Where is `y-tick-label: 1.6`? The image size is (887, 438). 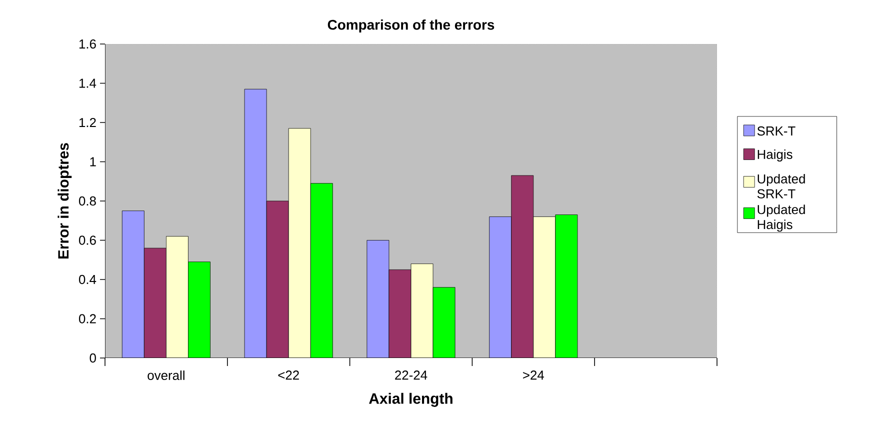
y-tick-label: 1.6 is located at coordinates (87, 44).